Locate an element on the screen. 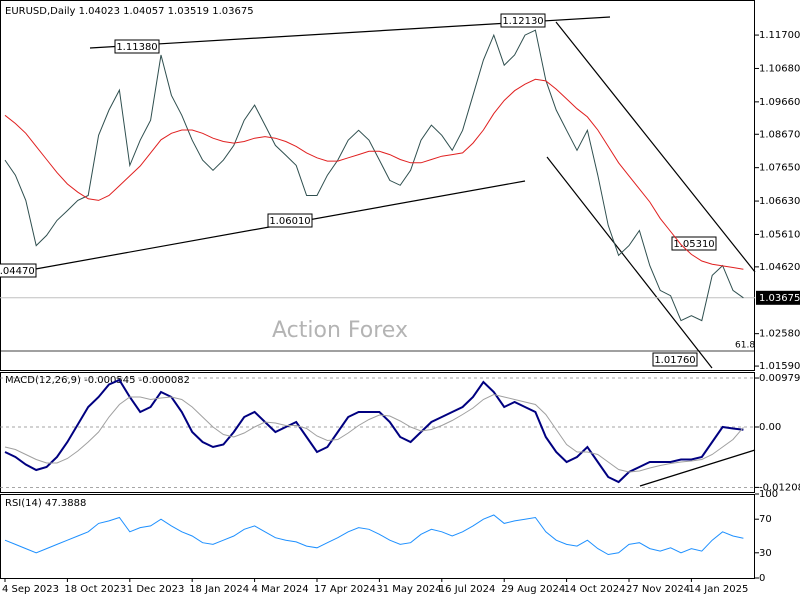 This screenshot has width=800, height=600. last-price-label: 1.03675 is located at coordinates (779, 298).